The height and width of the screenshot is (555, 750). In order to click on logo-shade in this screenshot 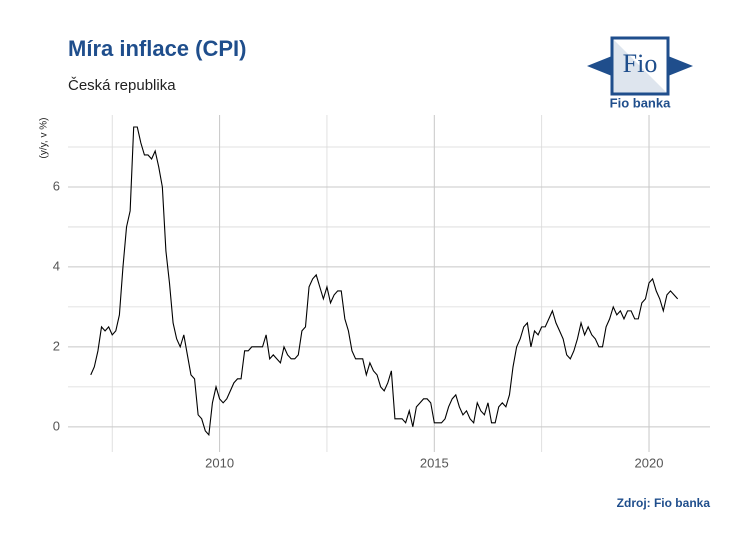, I will do `click(640, 66)`.